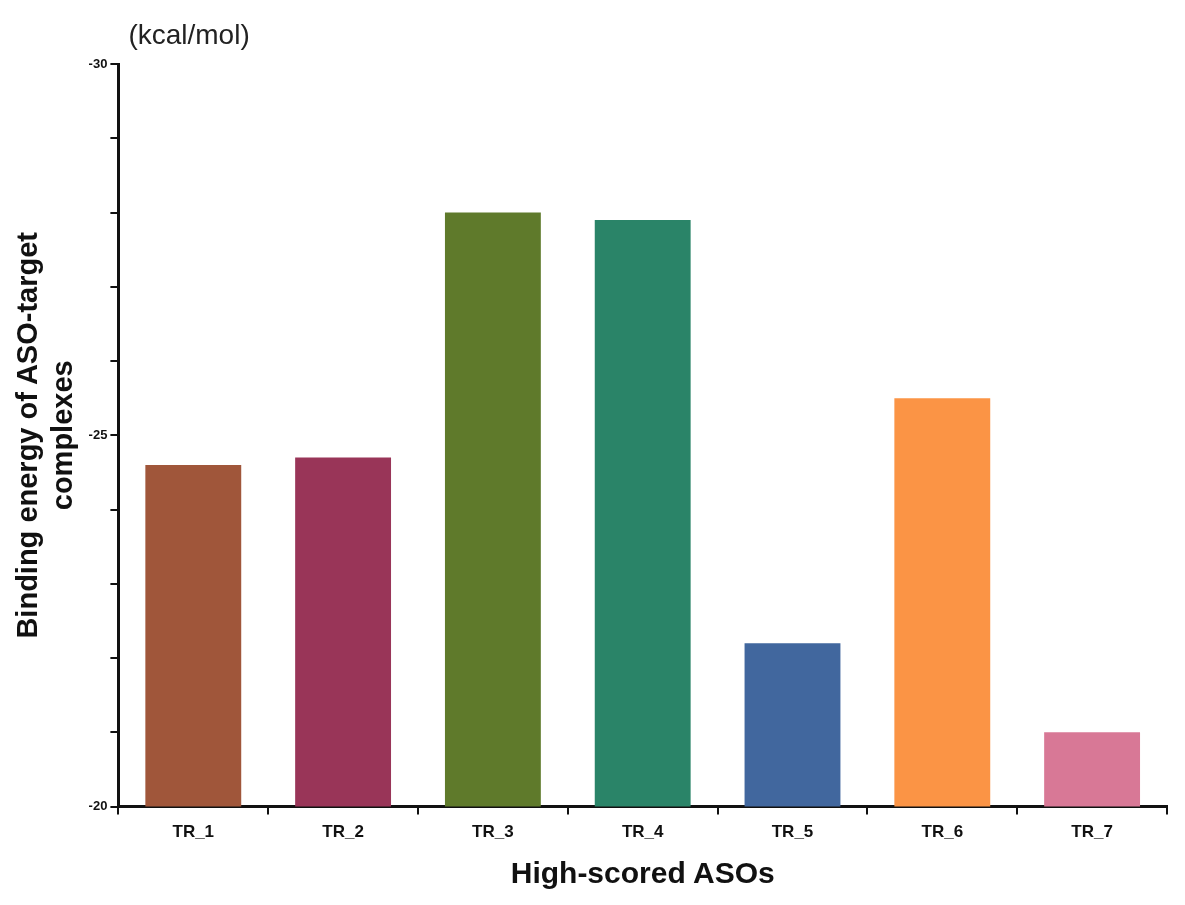  Describe the element at coordinates (193, 832) in the screenshot. I see `x-tick-label: TR_1` at that location.